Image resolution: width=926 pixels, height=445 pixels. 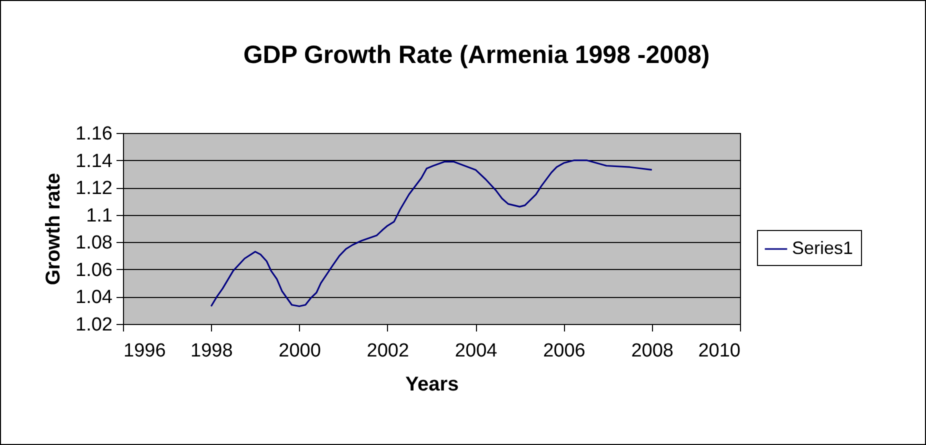 What do you see at coordinates (94, 325) in the screenshot?
I see `y-tick-label: 1.02` at bounding box center [94, 325].